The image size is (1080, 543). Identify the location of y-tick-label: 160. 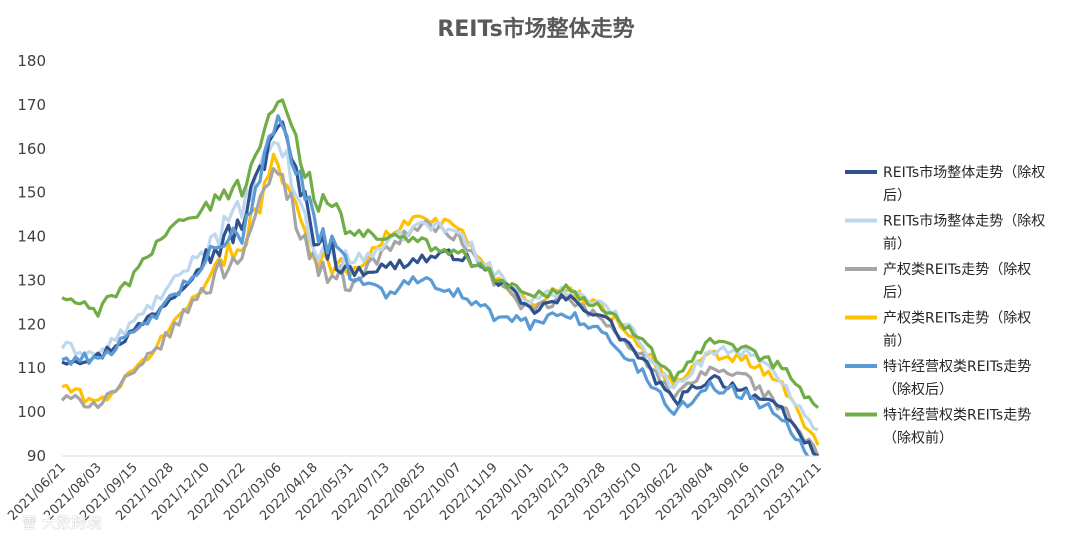
(31, 149).